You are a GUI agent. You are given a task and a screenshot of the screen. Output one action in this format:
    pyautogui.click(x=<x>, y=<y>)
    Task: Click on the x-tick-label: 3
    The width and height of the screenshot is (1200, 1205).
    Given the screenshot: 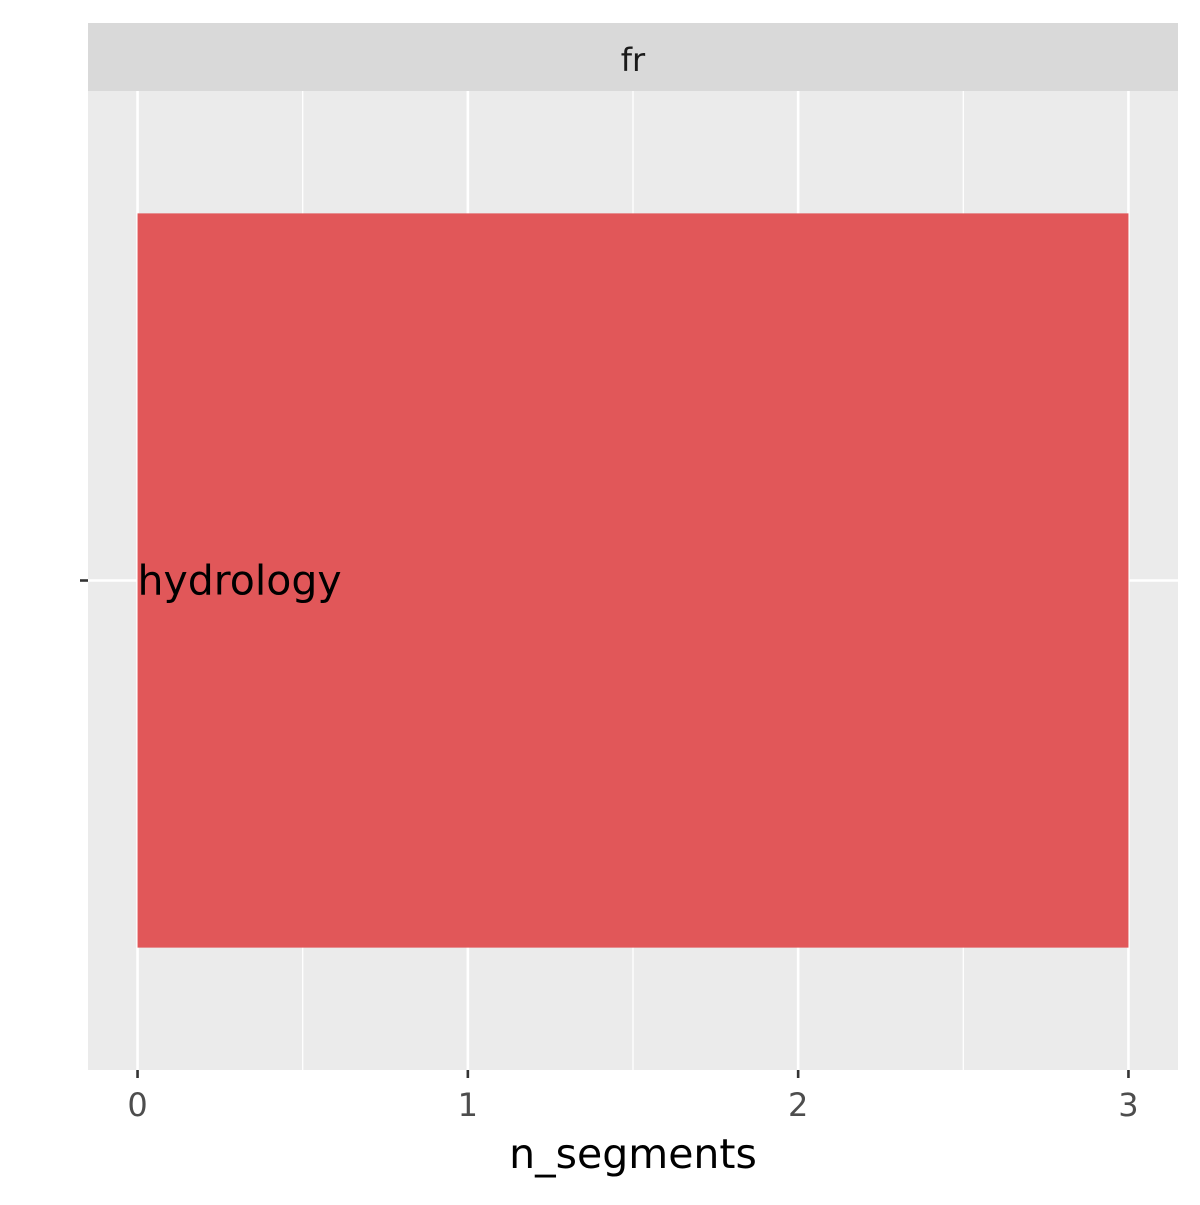 What is the action you would take?
    pyautogui.click(x=1128, y=1105)
    